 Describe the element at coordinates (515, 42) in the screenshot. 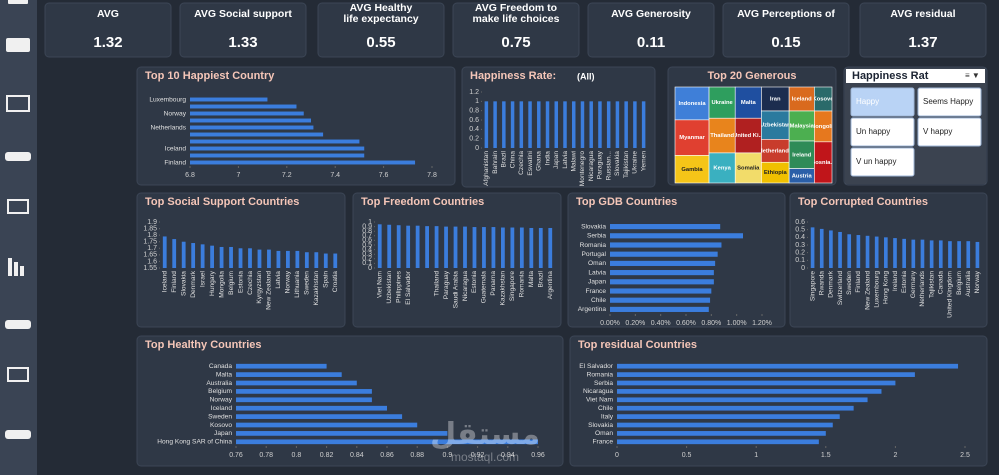

I see `kpi-value: 0.75` at that location.